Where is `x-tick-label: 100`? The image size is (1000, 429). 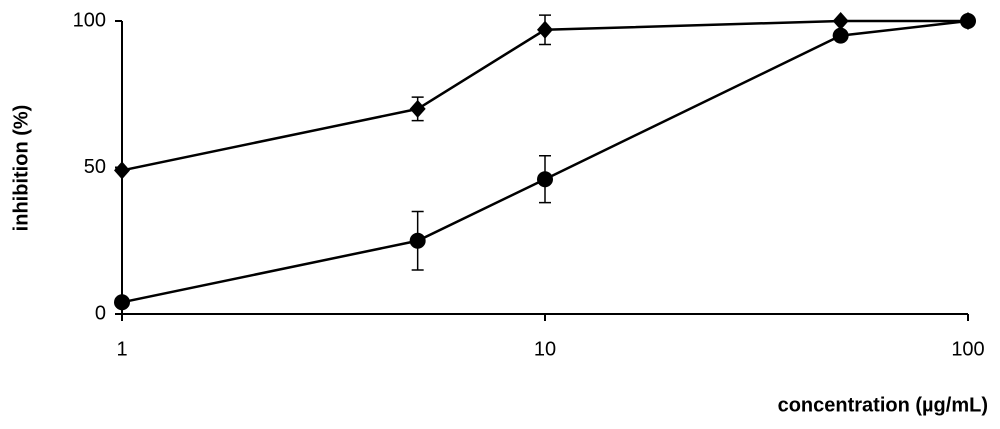 x-tick-label: 100 is located at coordinates (967, 349).